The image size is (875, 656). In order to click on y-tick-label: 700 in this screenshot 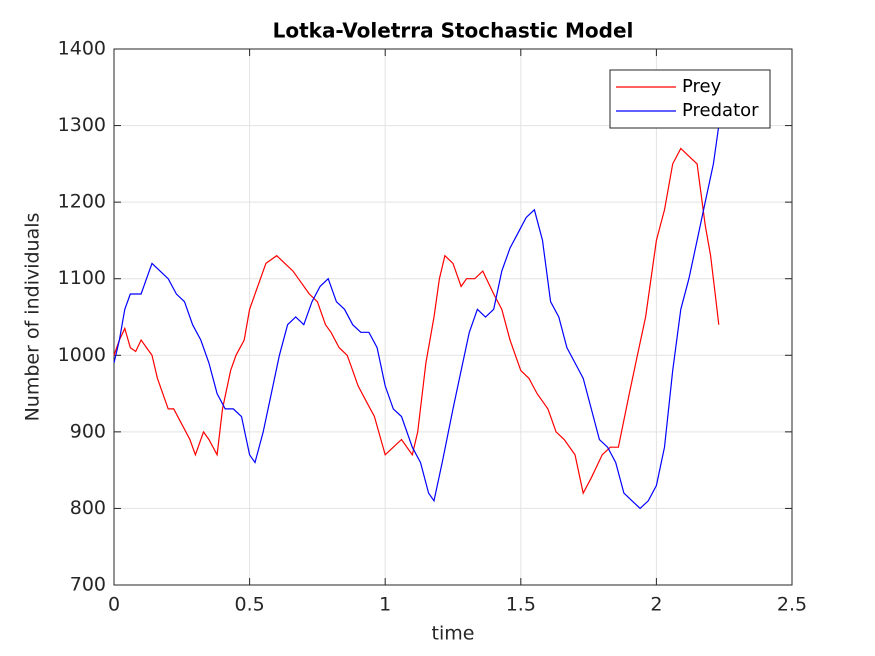, I will do `click(88, 585)`.